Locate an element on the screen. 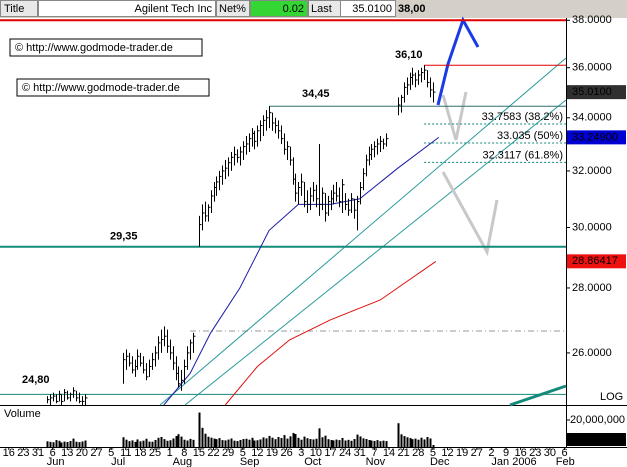 This screenshot has width=627, height=467. fib-label: 32.3117 (61.8%) is located at coordinates (522, 155).